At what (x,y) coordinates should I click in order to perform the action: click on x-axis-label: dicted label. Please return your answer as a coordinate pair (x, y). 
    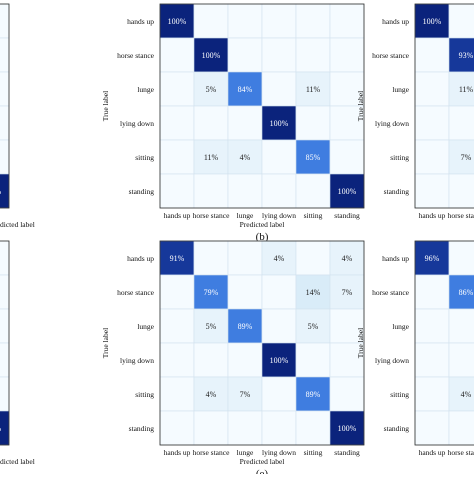
    Looking at the image, I should click on (17, 461).